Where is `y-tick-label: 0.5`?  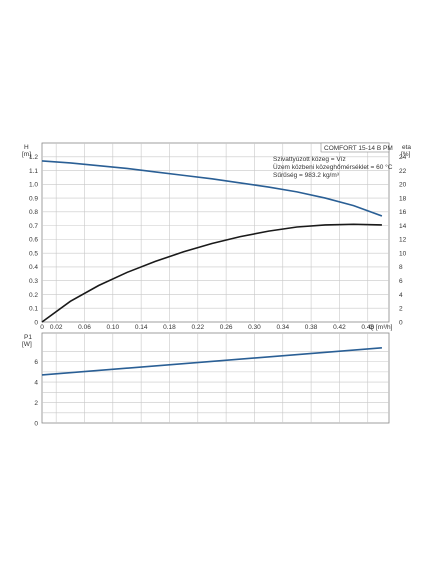 y-tick-label: 0.5 is located at coordinates (33, 253).